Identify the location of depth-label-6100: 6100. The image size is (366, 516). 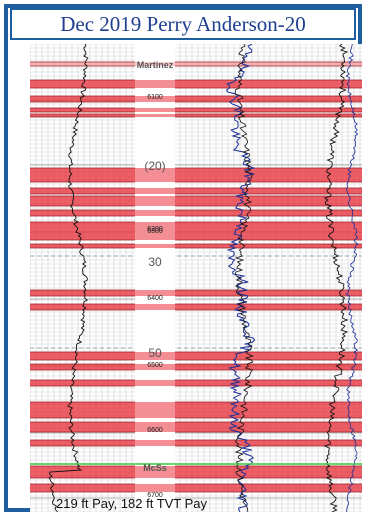
(155, 97).